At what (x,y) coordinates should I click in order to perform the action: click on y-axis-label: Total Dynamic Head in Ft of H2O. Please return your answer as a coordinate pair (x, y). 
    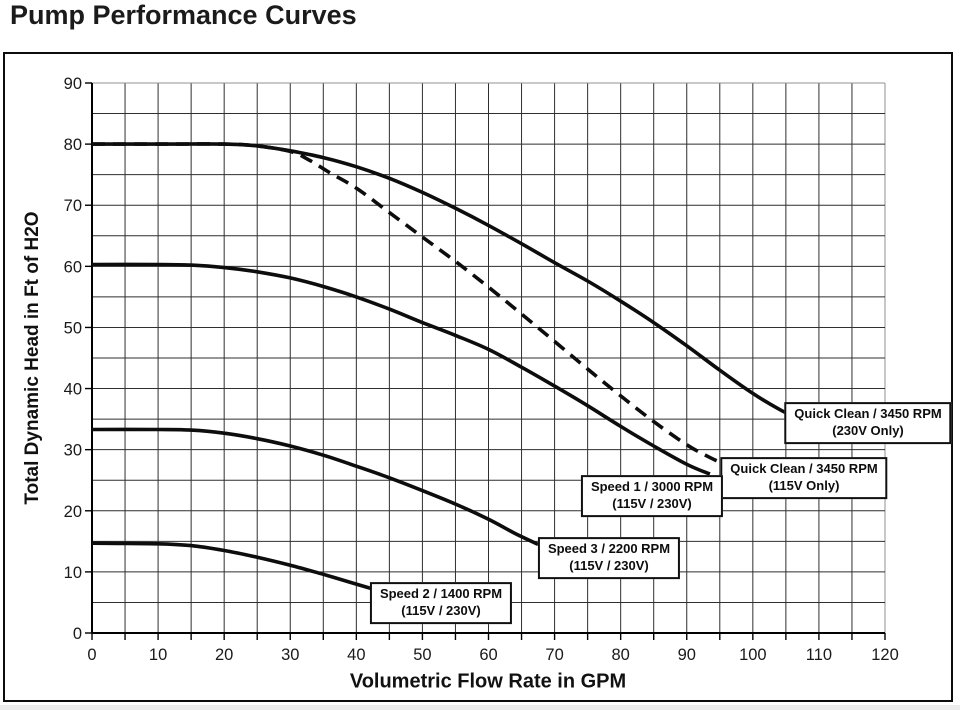
    Looking at the image, I should click on (32, 358).